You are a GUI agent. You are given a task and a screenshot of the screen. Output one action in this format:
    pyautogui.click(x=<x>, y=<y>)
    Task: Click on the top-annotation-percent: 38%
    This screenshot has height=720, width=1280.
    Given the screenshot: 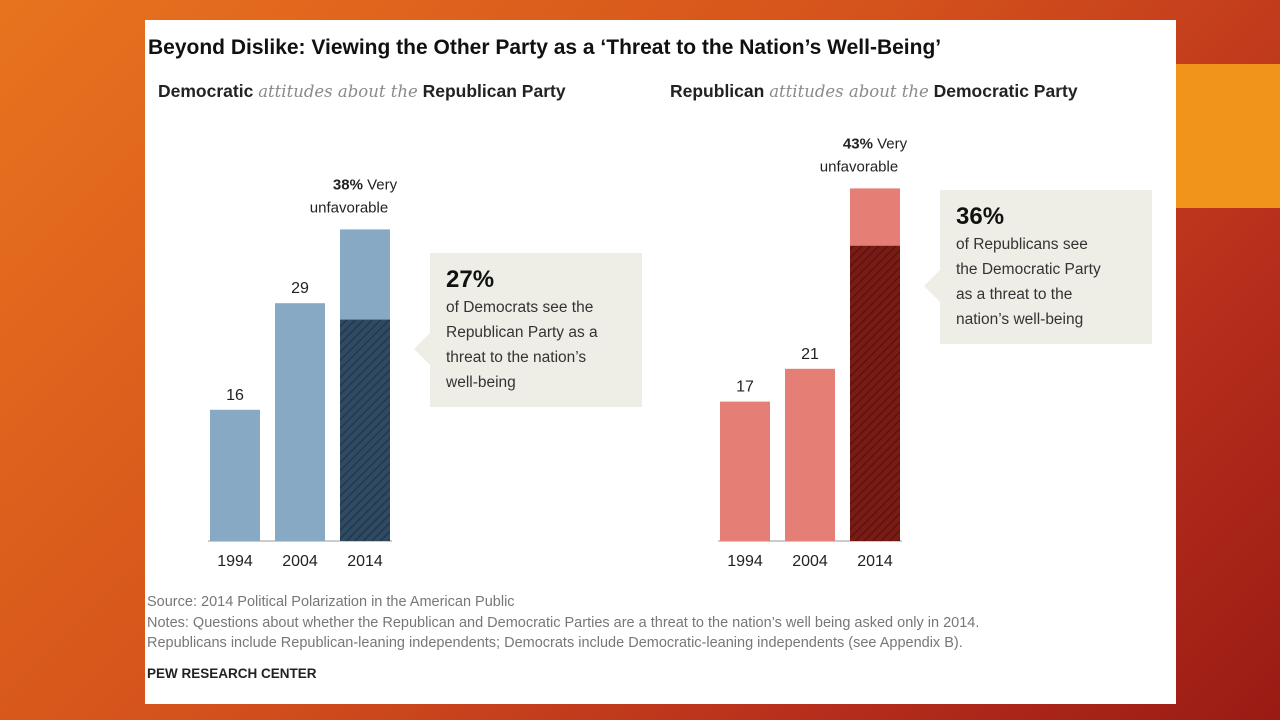 What is the action you would take?
    pyautogui.click(x=348, y=184)
    